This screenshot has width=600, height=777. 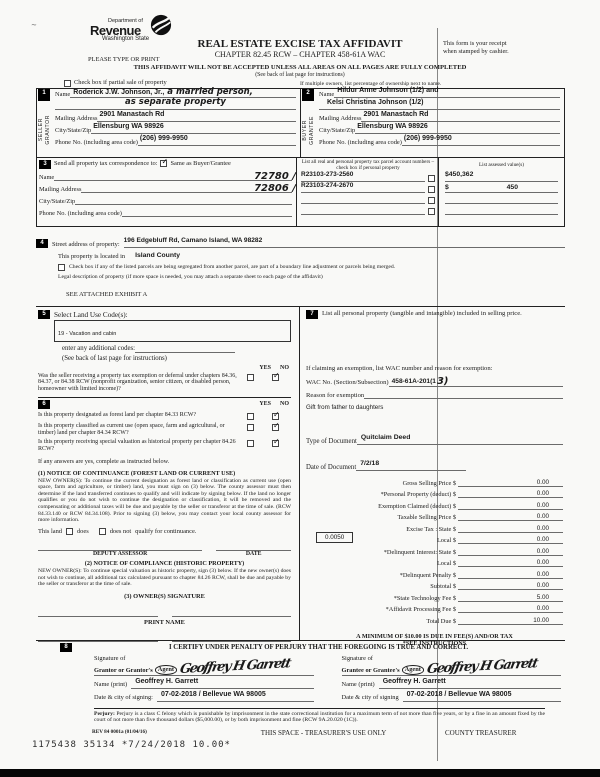 What do you see at coordinates (427, 138) in the screenshot?
I see `buyer-phone-value: (206) 999-9950` at bounding box center [427, 138].